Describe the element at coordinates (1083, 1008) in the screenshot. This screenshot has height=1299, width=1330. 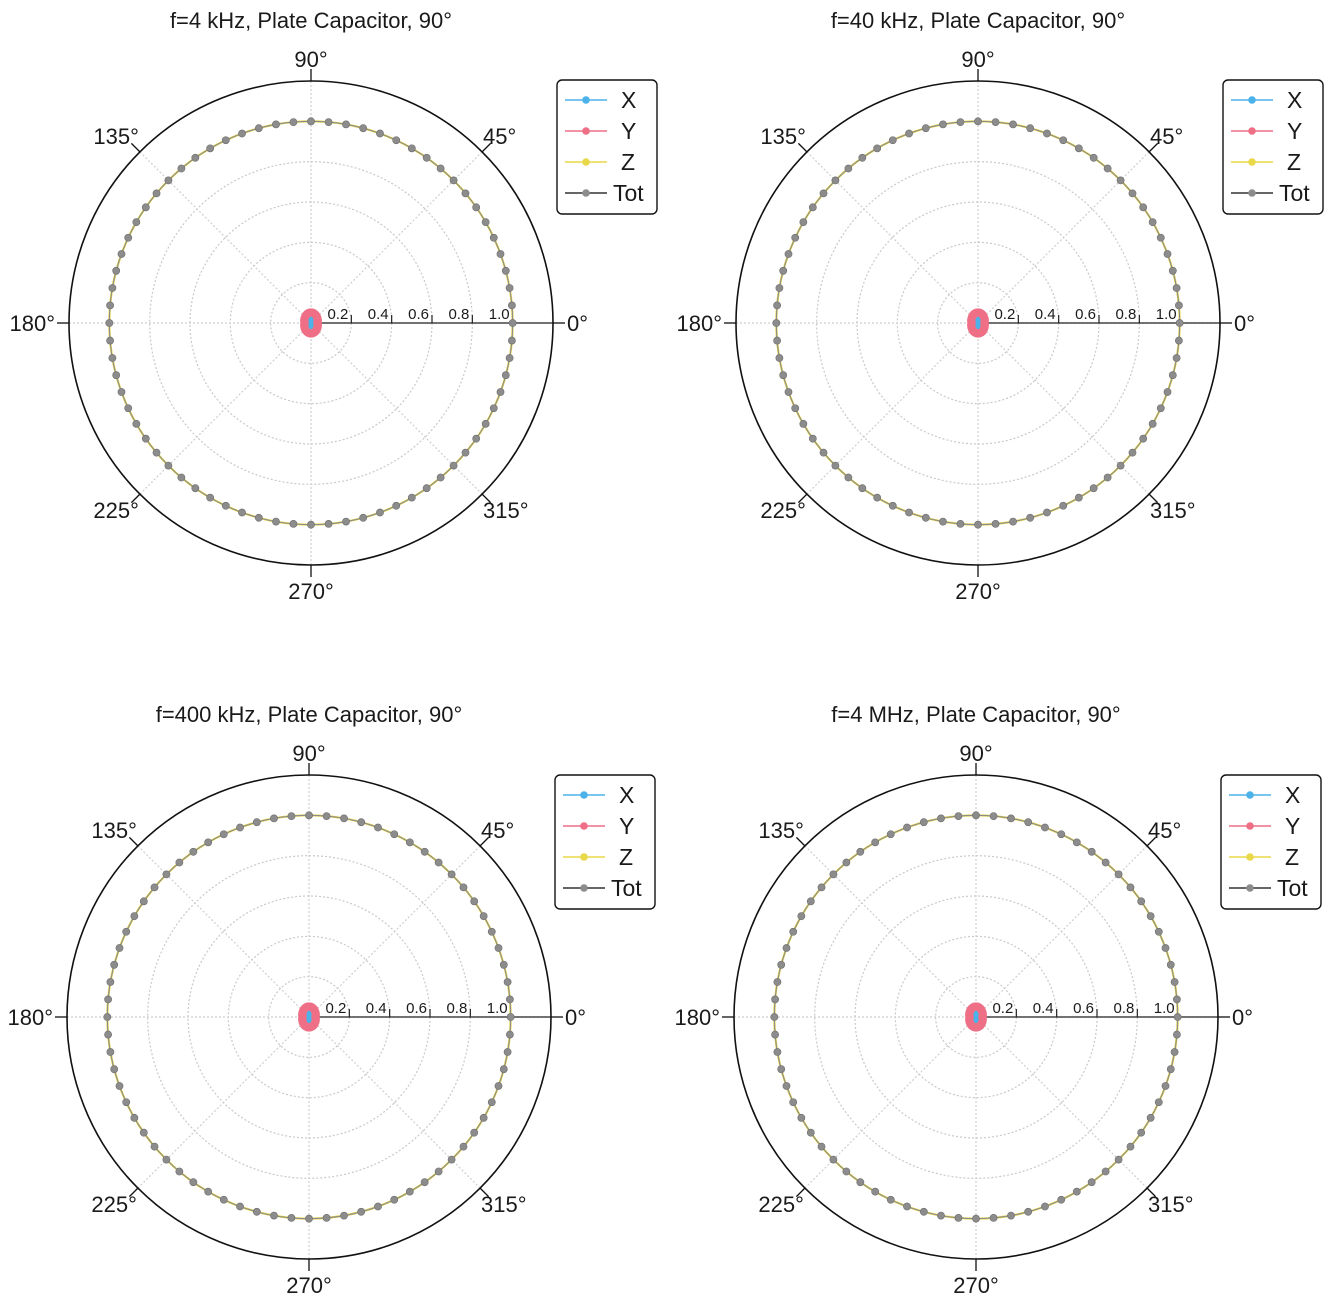
I see `radial-tick-label: 0.6` at that location.